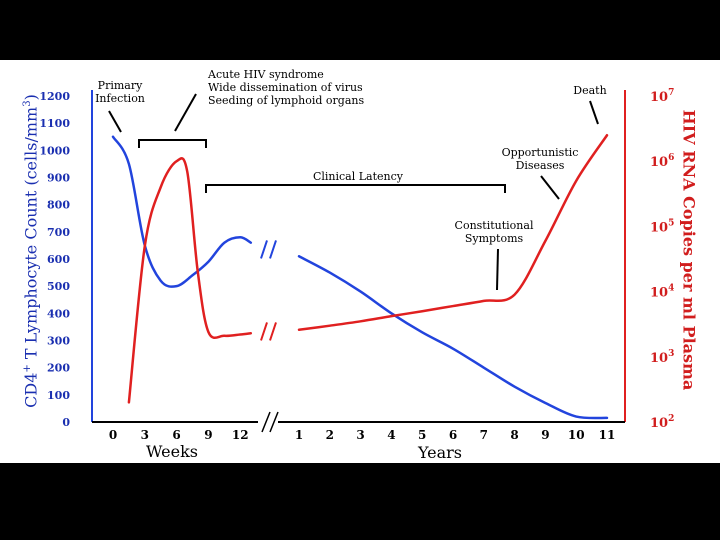 Image resolution: width=720 pixels, height=540 pixels. Describe the element at coordinates (58, 205) in the screenshot. I see `left-tick-label: 800` at that location.